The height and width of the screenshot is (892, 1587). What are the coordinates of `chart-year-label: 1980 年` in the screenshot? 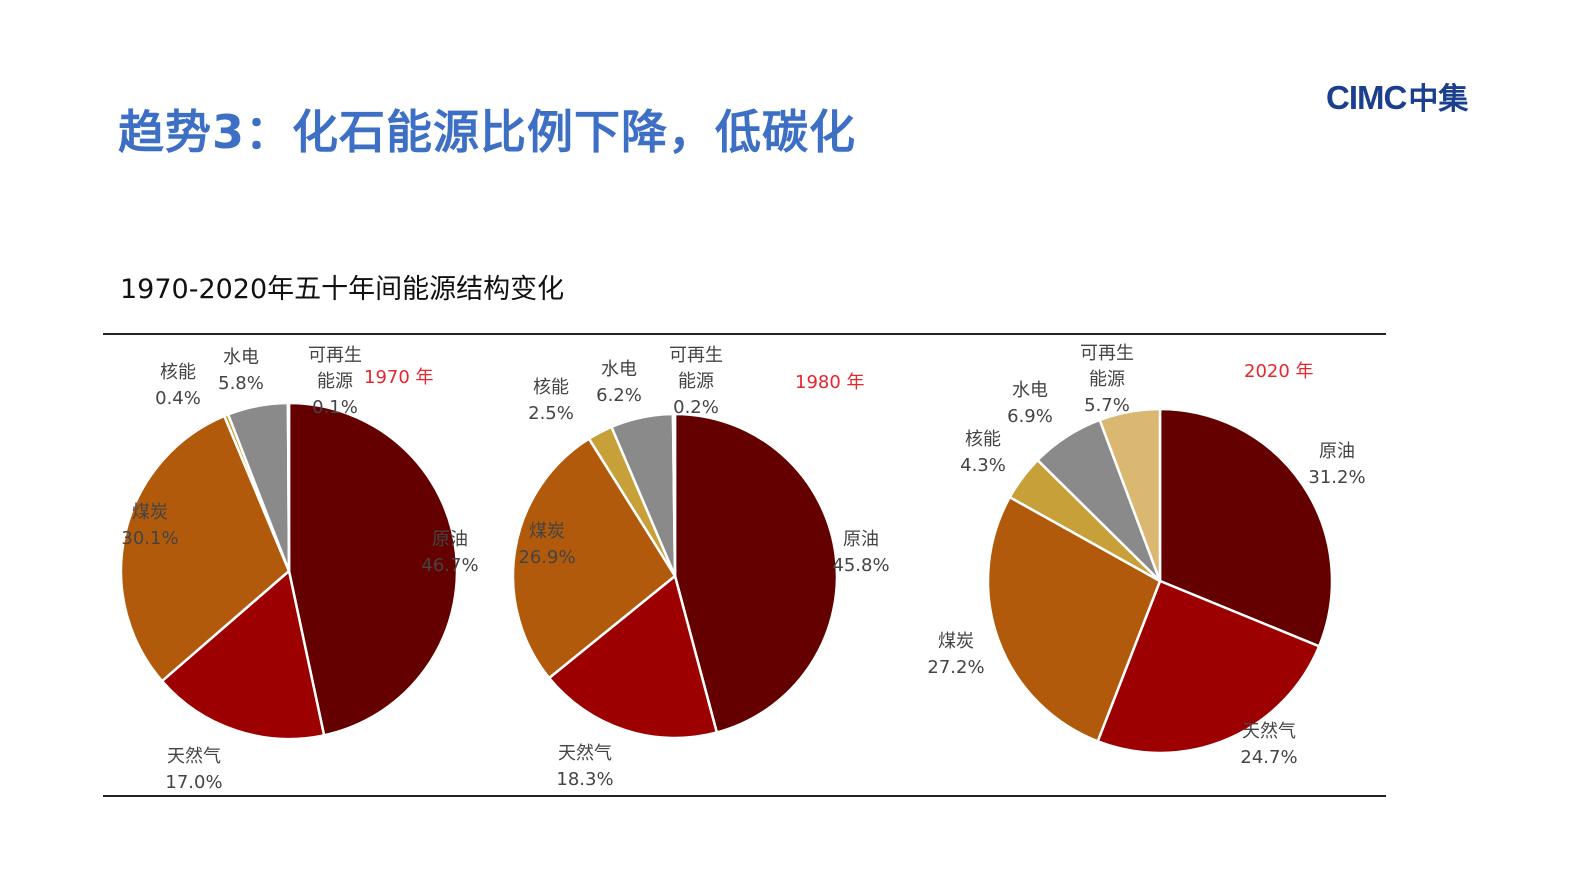 It's located at (830, 382).